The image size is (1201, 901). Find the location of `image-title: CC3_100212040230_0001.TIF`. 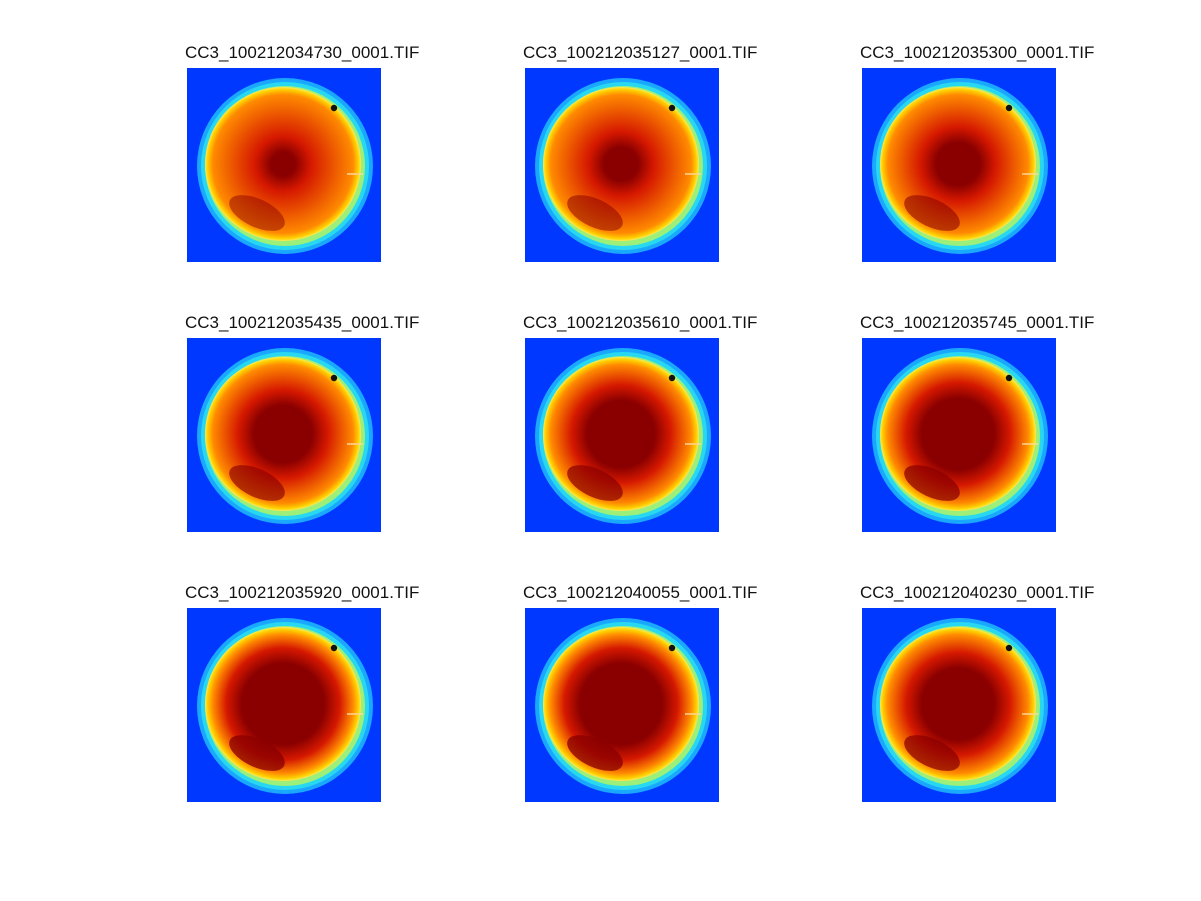

image-title: CC3_100212040230_0001.TIF is located at coordinates (977, 592).